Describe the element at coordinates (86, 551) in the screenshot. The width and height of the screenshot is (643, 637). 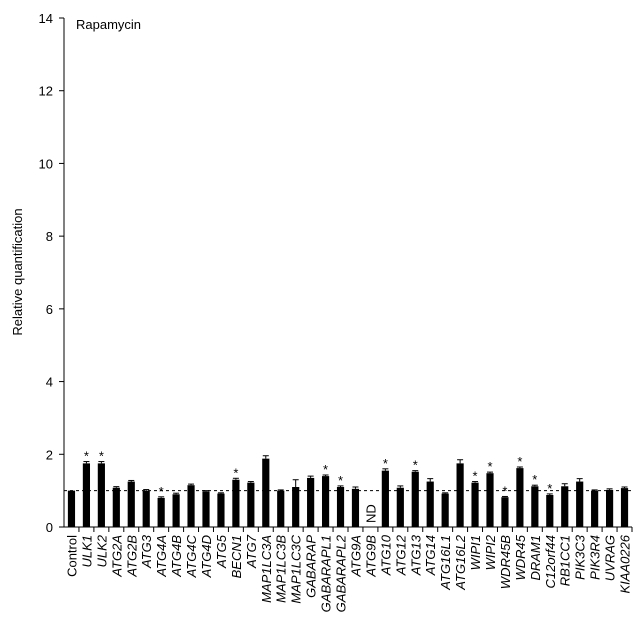
I see `category-label: ULK1` at that location.